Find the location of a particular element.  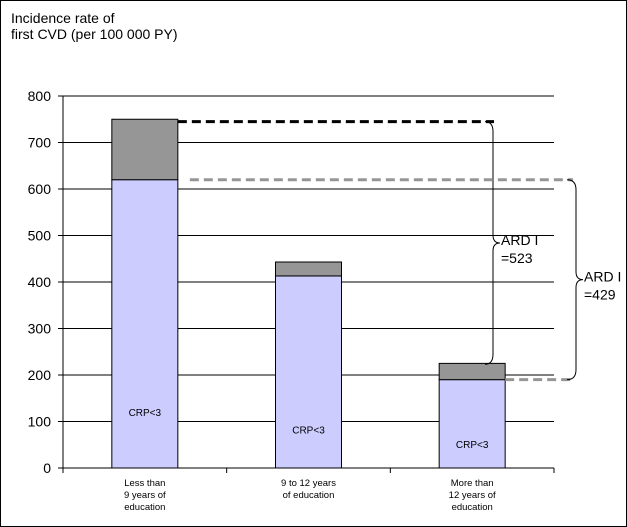

y-tick-label: 100 is located at coordinates (40, 422).